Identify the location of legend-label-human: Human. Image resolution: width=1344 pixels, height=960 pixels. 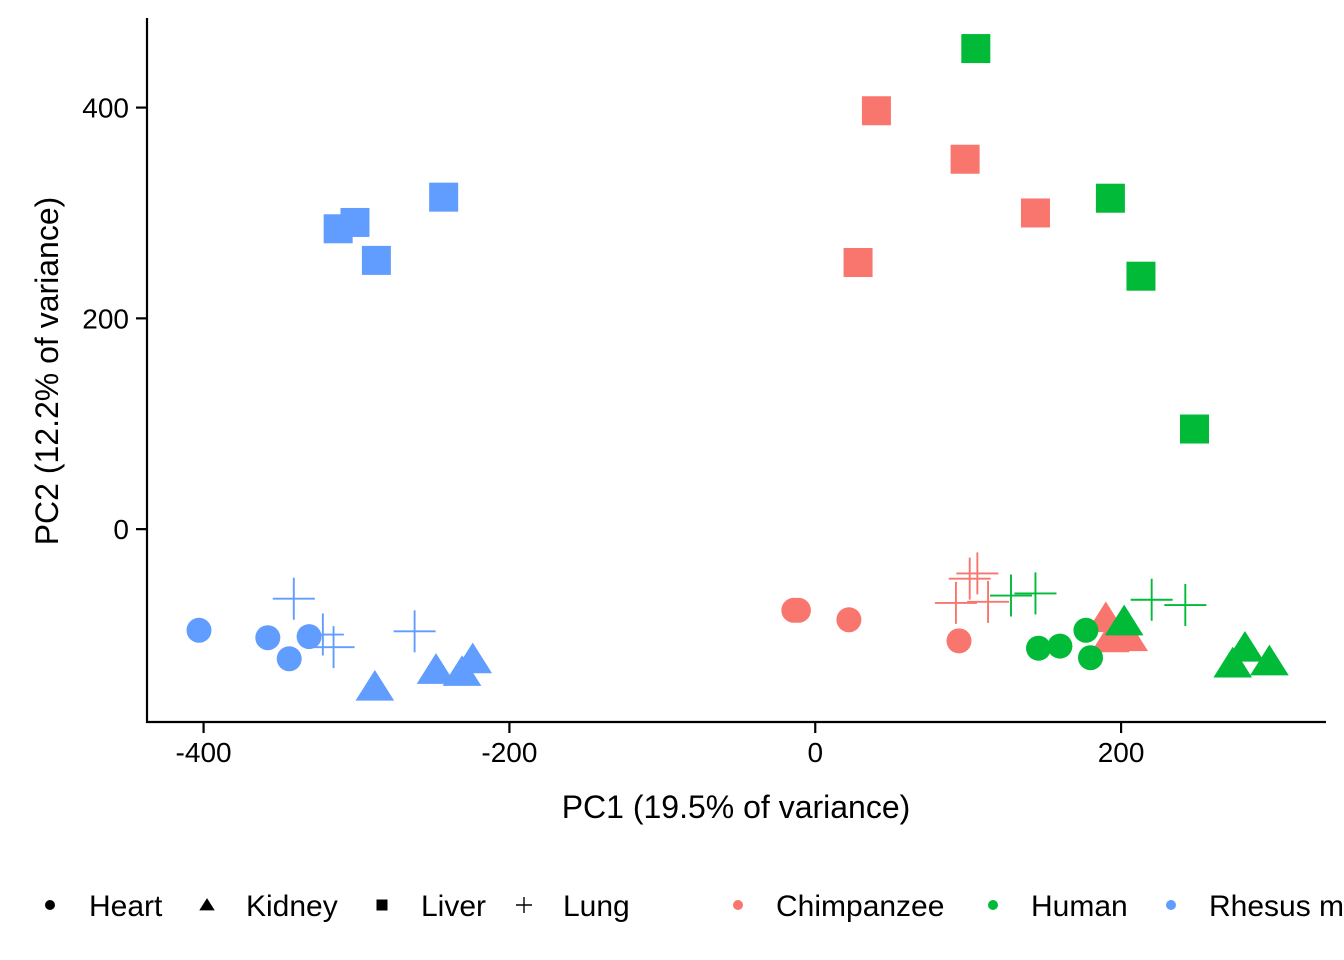
(1079, 906).